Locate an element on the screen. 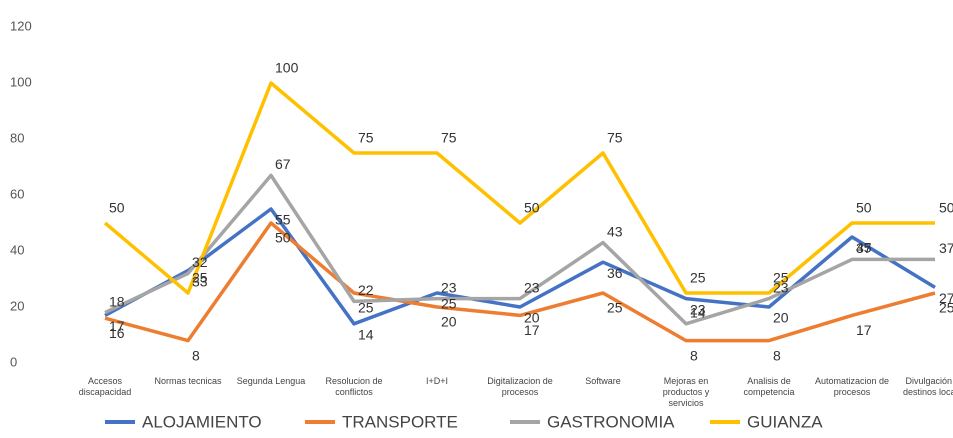 The width and height of the screenshot is (953, 438). data-label: 32 is located at coordinates (200, 262).